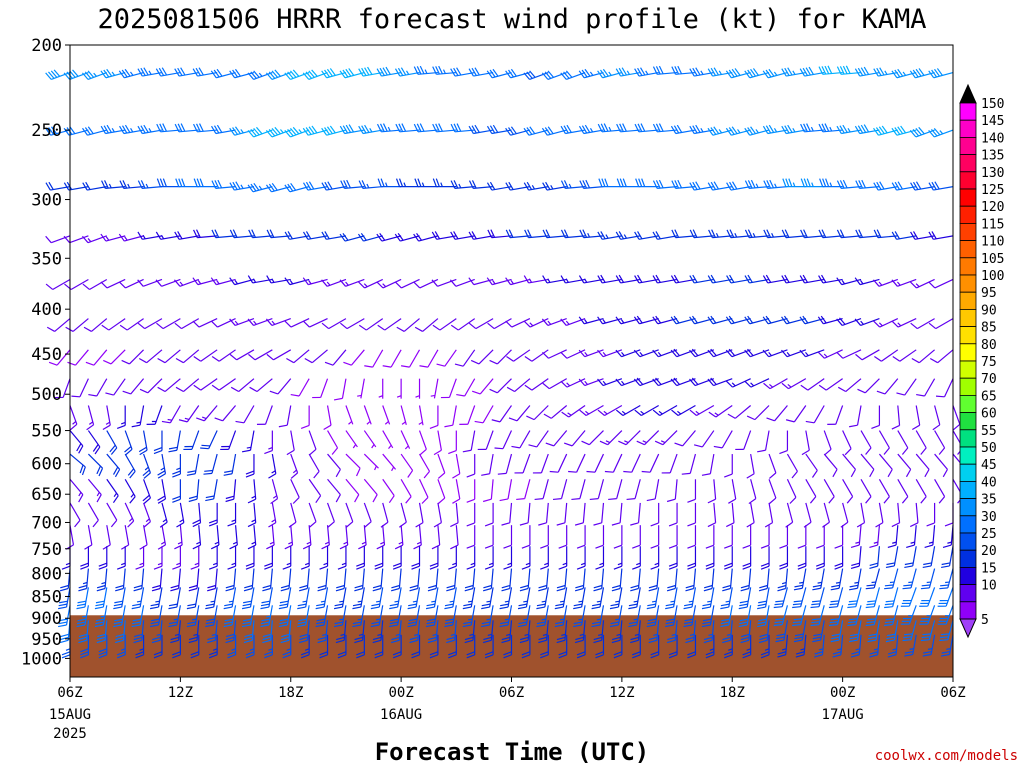 The image size is (1024, 768). I want to click on colorbar-swatch, so click(968, 128).